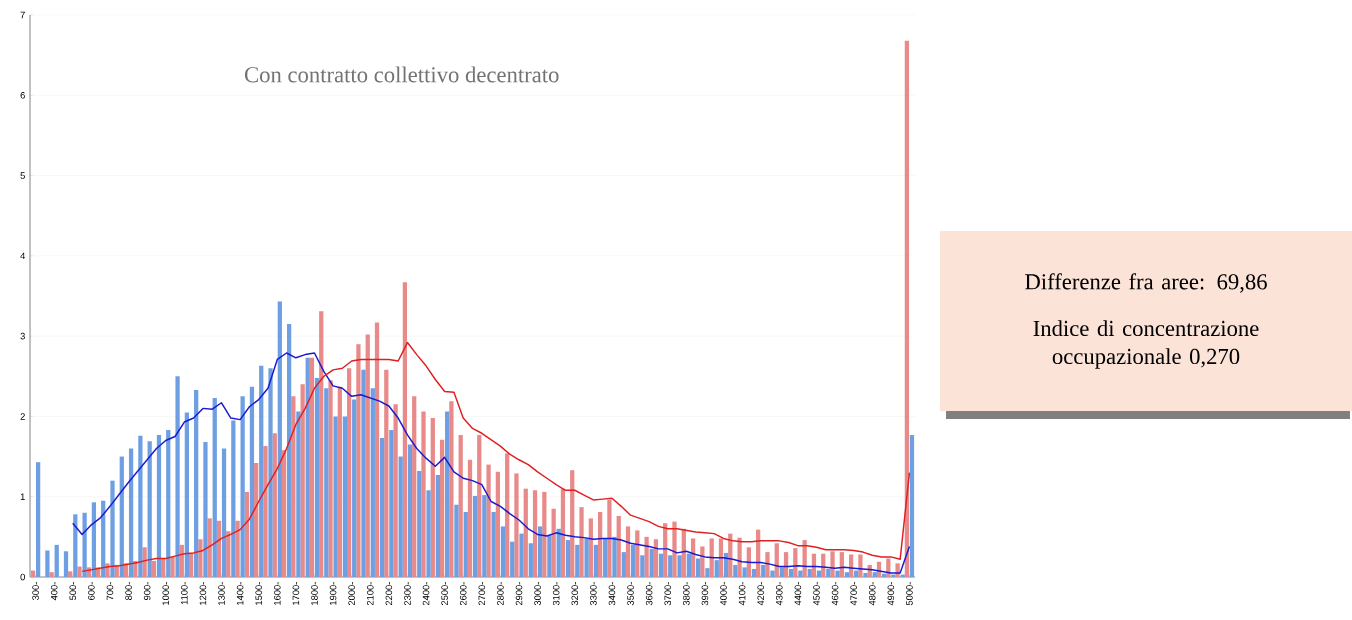  What do you see at coordinates (240, 593) in the screenshot?
I see `x-tick-label: 1400-` at bounding box center [240, 593].